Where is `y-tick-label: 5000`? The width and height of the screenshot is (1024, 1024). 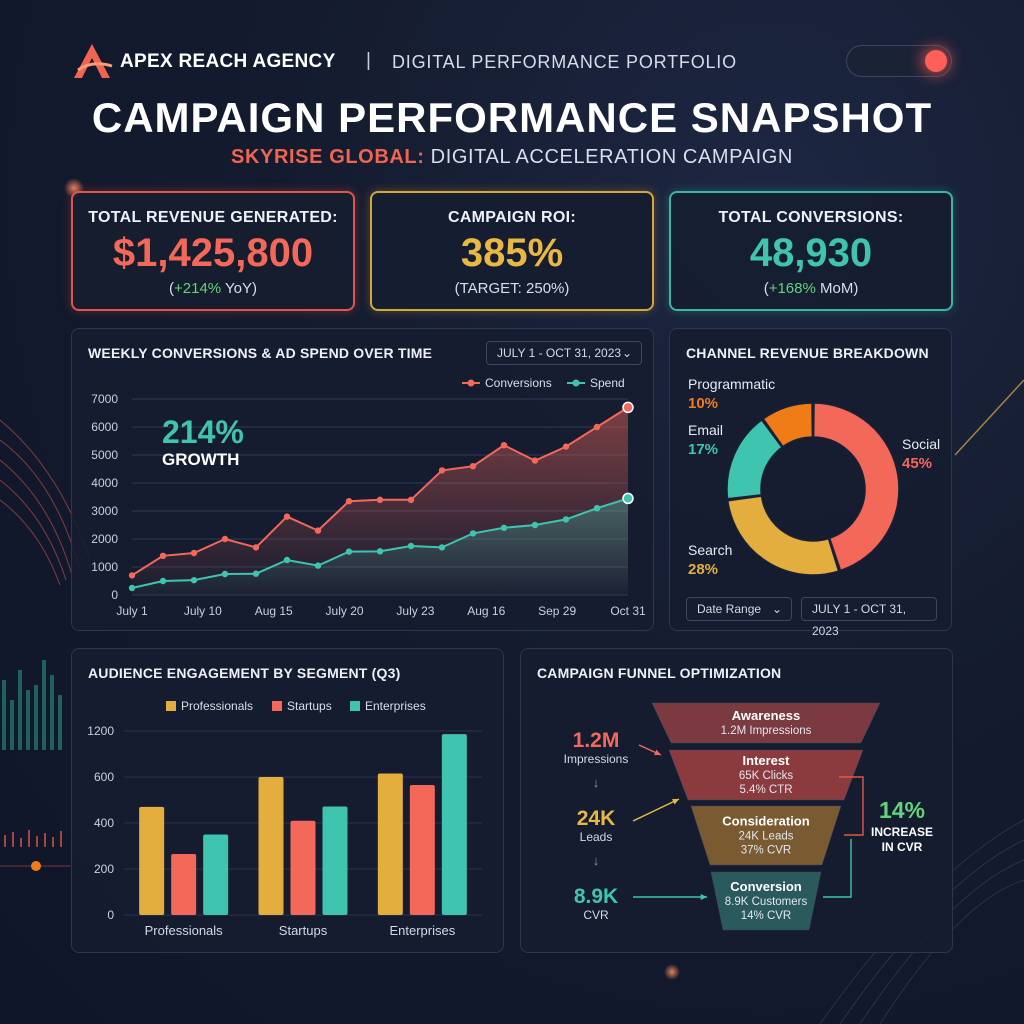
y-tick-label: 5000 is located at coordinates (104, 455).